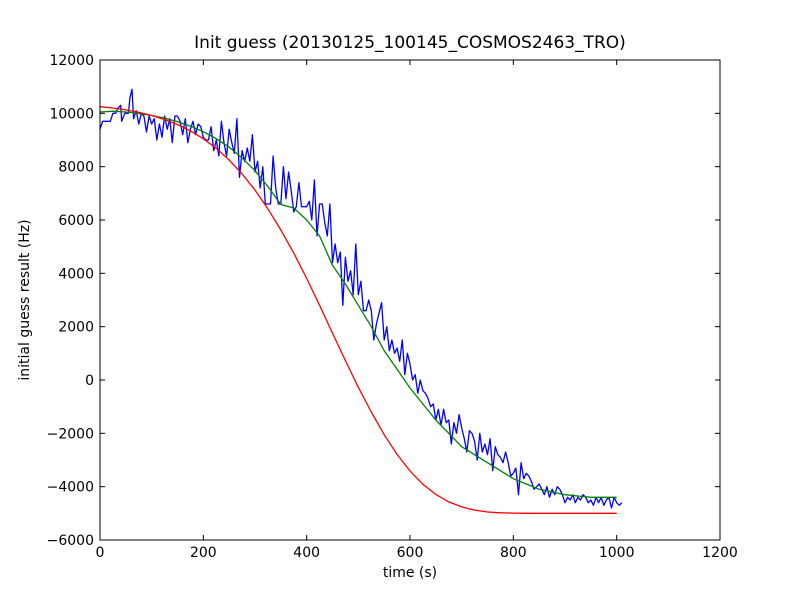 The width and height of the screenshot is (800, 600). What do you see at coordinates (70, 541) in the screenshot?
I see `y-tick-label: −6000` at bounding box center [70, 541].